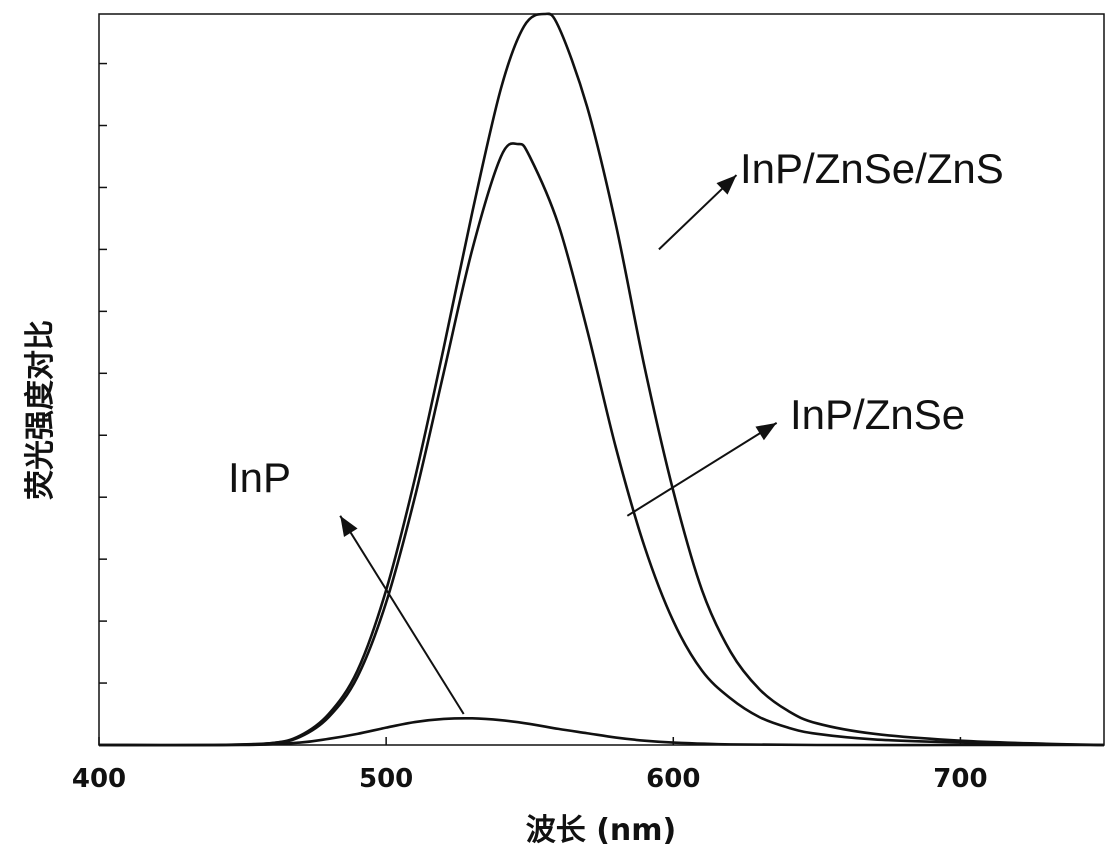 Image resolution: width=1119 pixels, height=868 pixels. I want to click on x-tick-label-700: 700, so click(960, 779).